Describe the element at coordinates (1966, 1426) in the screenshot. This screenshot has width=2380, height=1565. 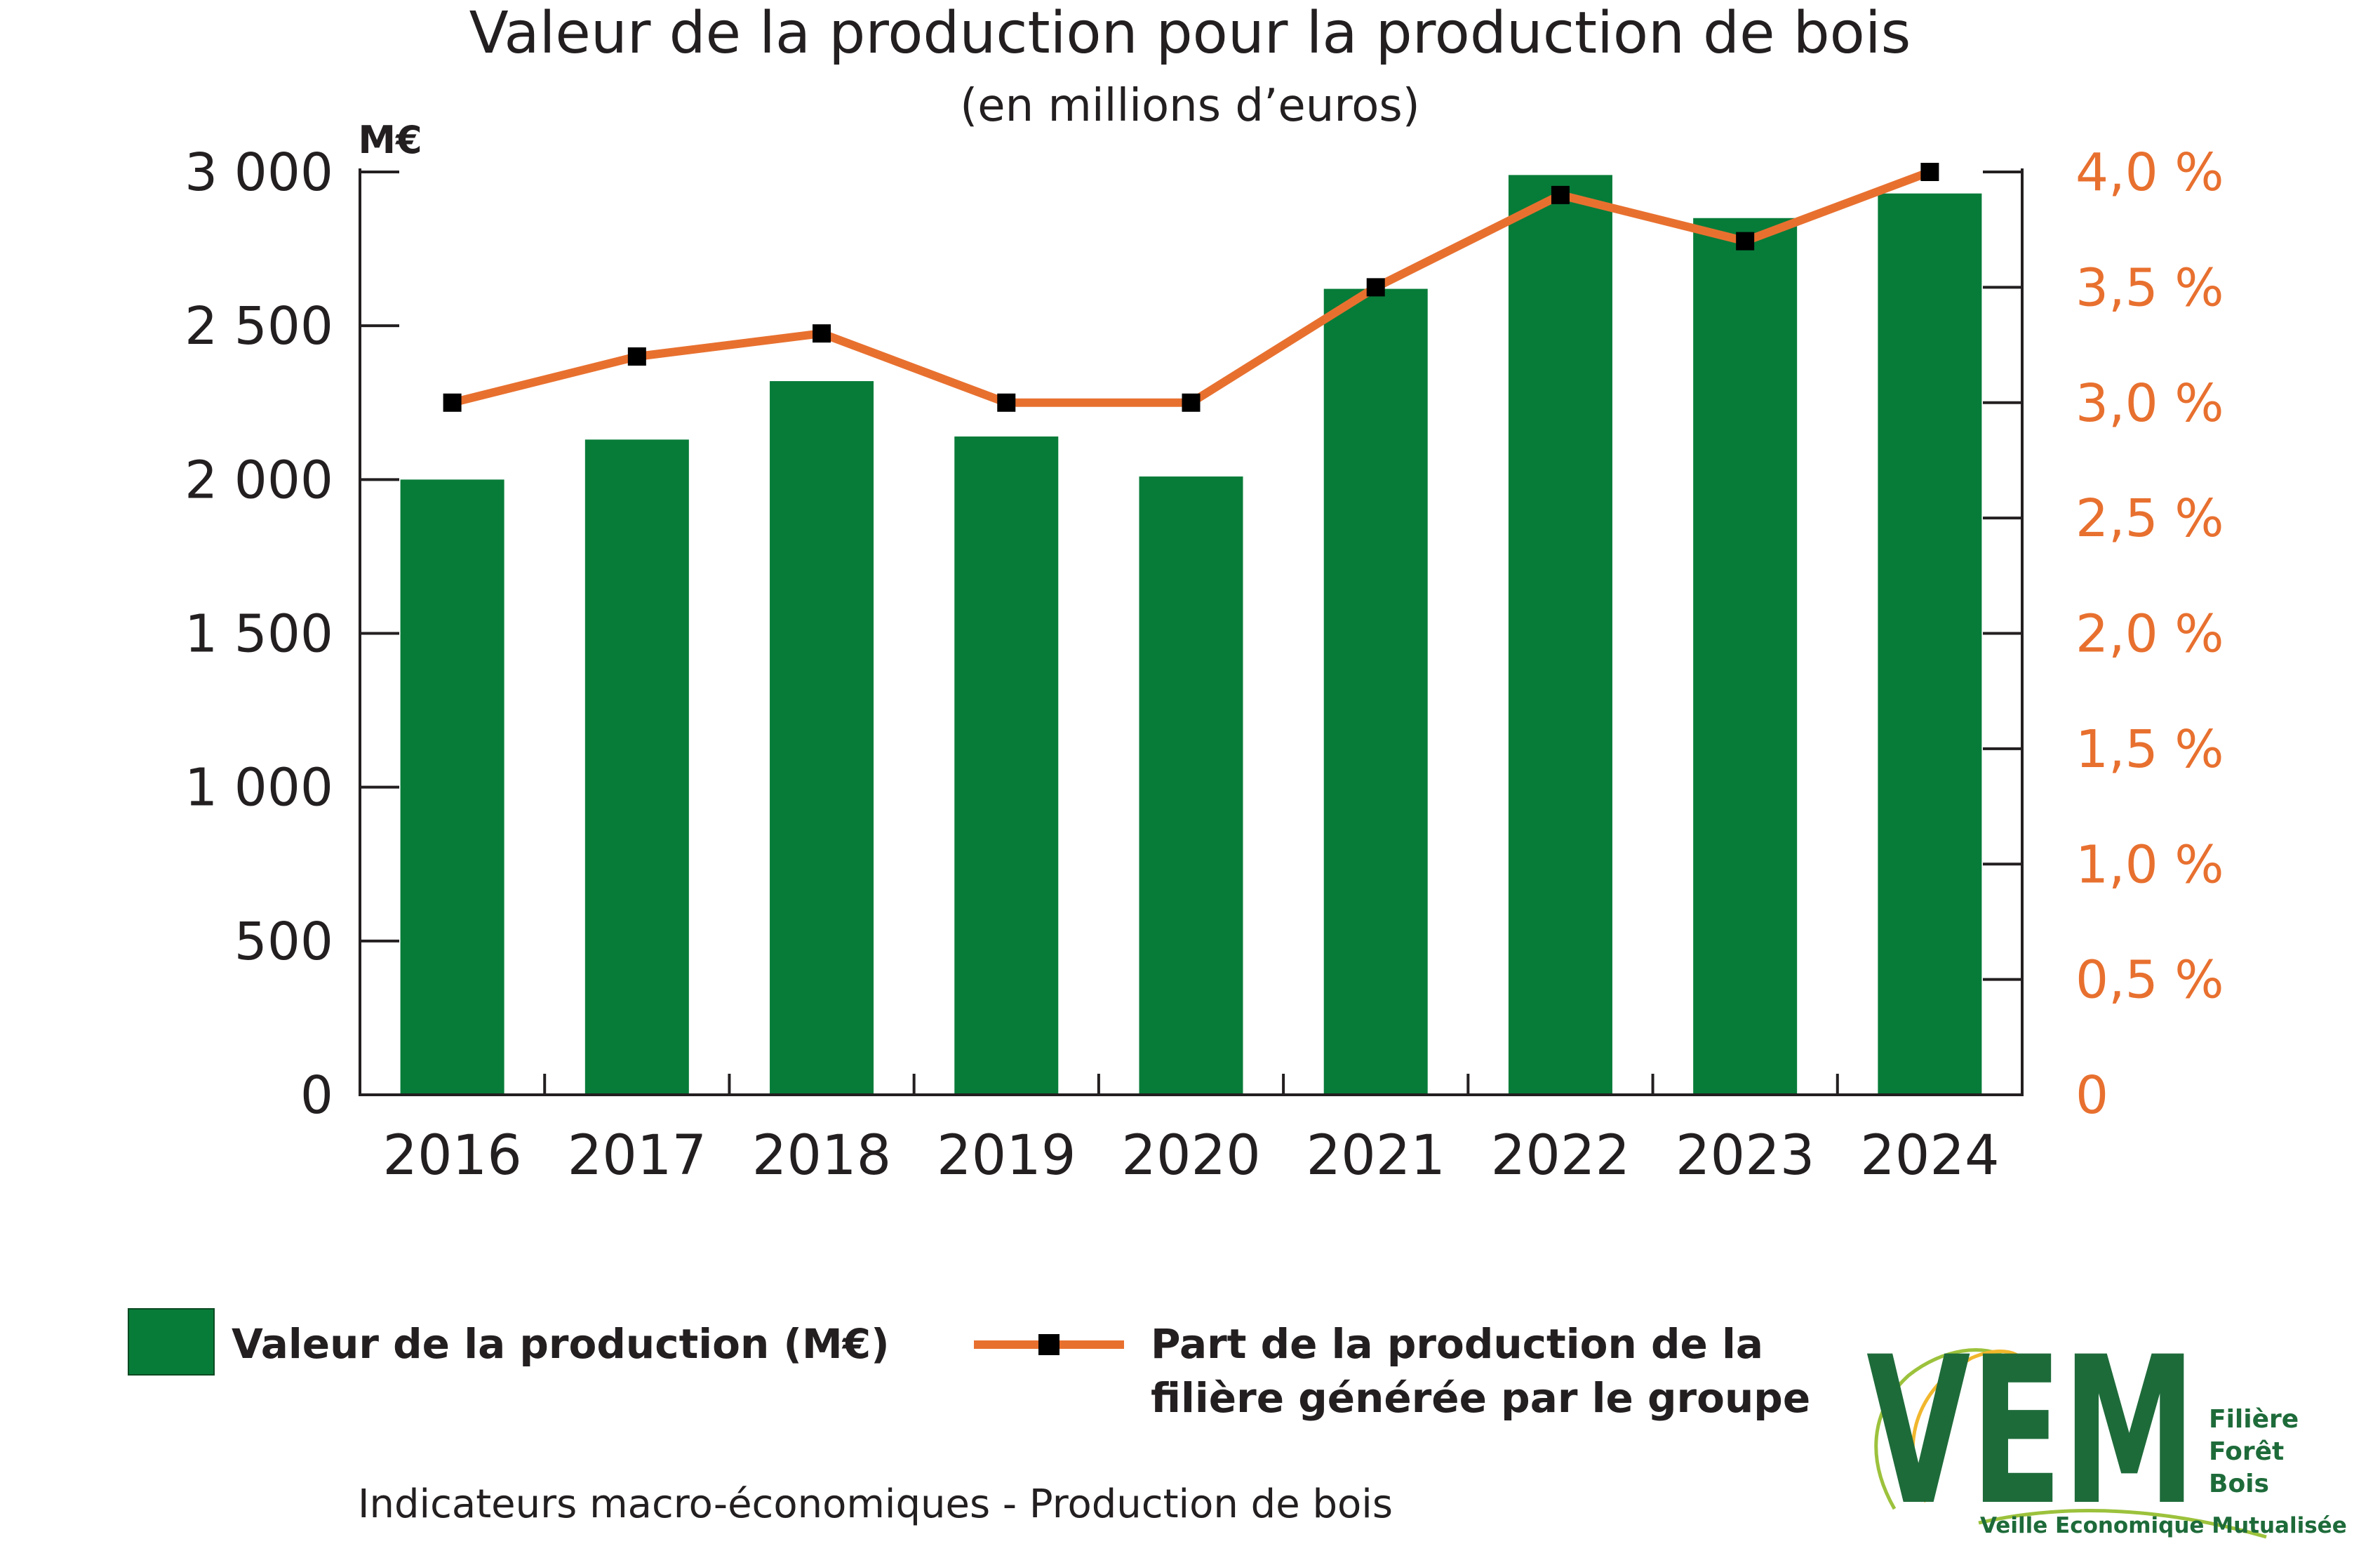
I see `logo-arc-yellow` at that location.